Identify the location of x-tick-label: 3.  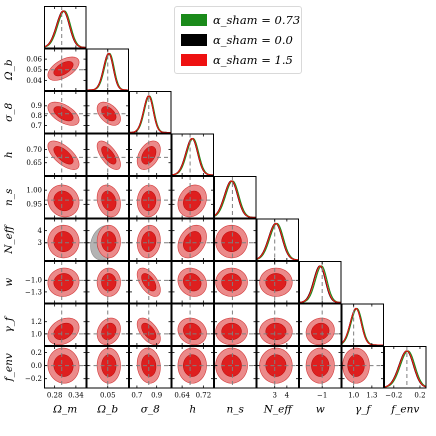
(274, 396).